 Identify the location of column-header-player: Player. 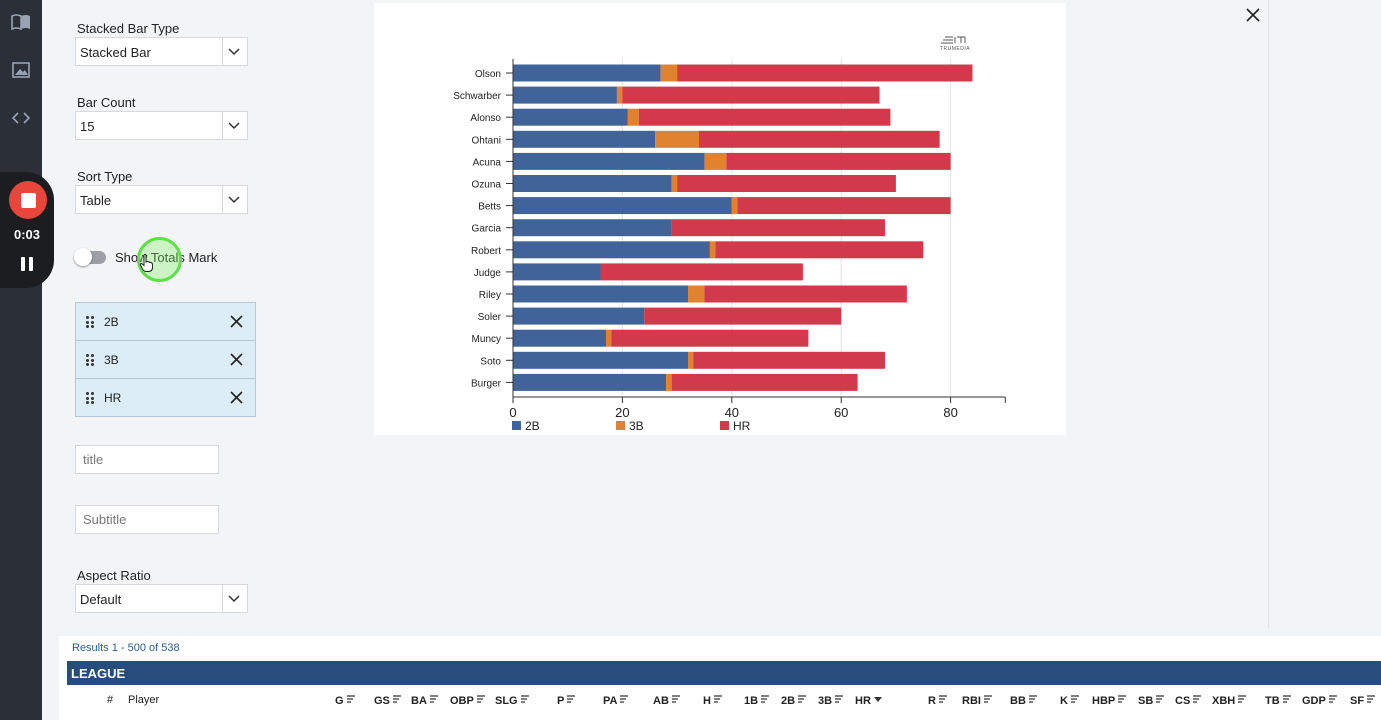
(143, 700).